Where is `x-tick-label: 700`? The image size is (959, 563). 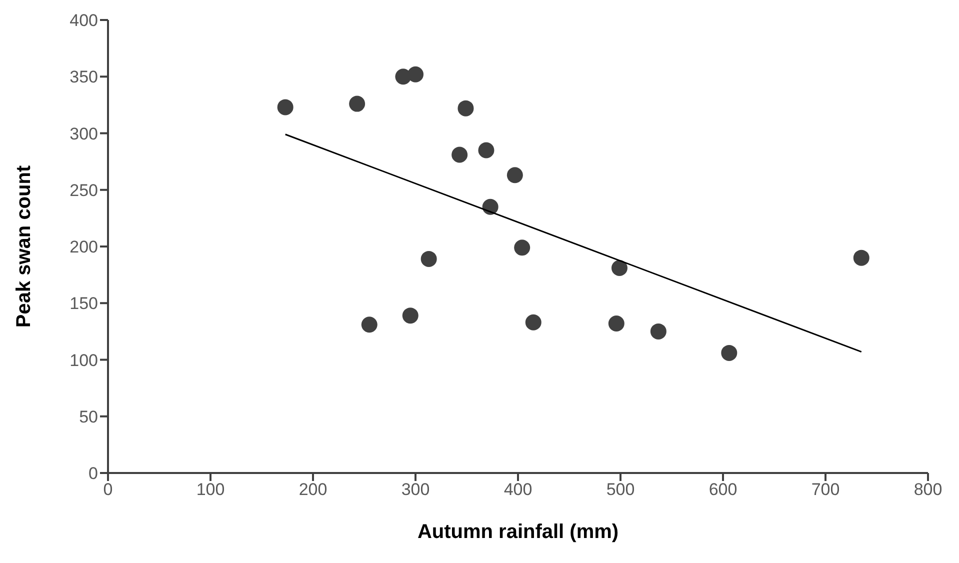
x-tick-label: 700 is located at coordinates (825, 490).